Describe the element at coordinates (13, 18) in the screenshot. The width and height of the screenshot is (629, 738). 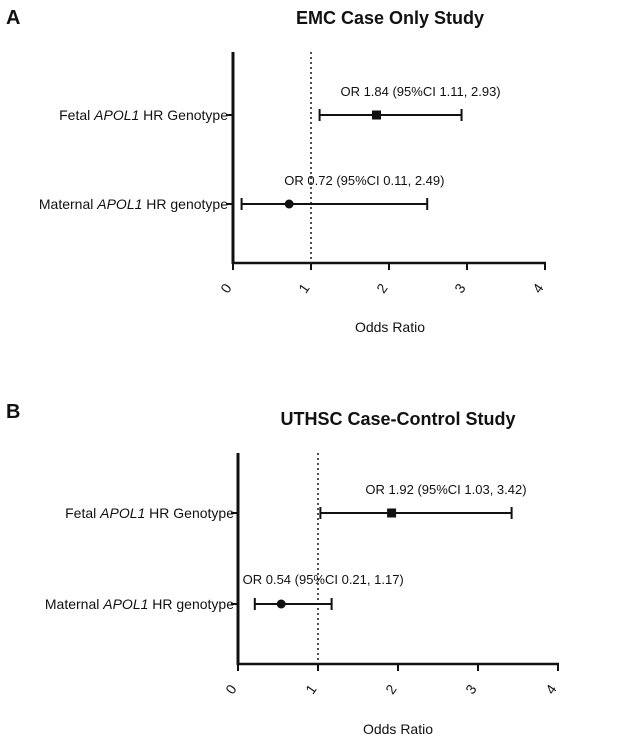
I see `panel-letter: A` at that location.